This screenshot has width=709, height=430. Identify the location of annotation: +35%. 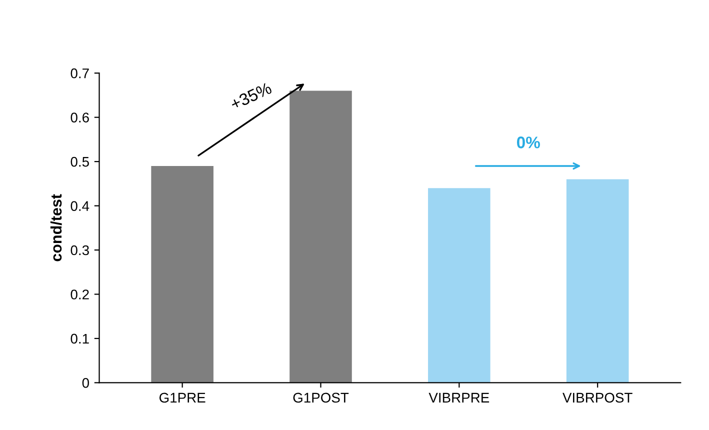
(251, 96).